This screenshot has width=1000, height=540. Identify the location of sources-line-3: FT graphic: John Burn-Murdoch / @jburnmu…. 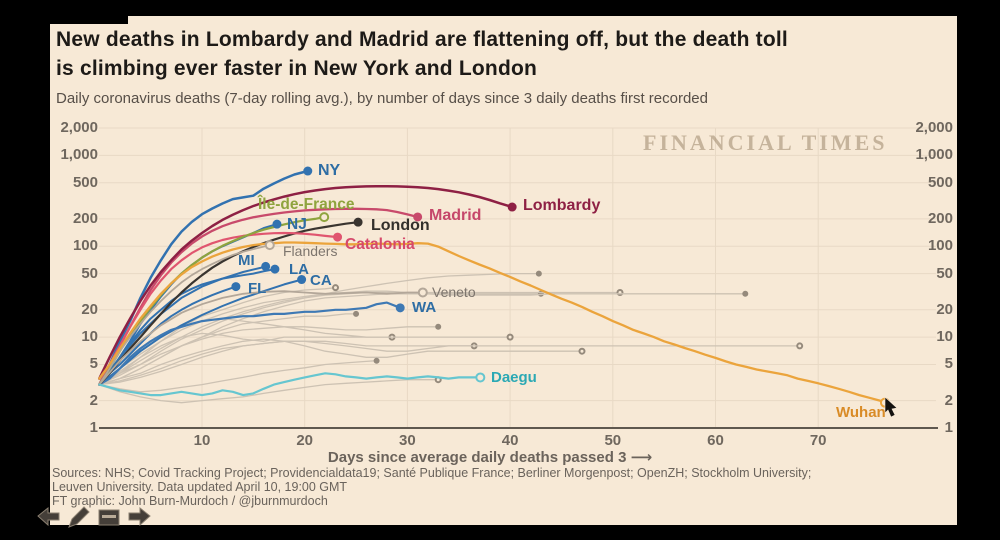
(190, 501).